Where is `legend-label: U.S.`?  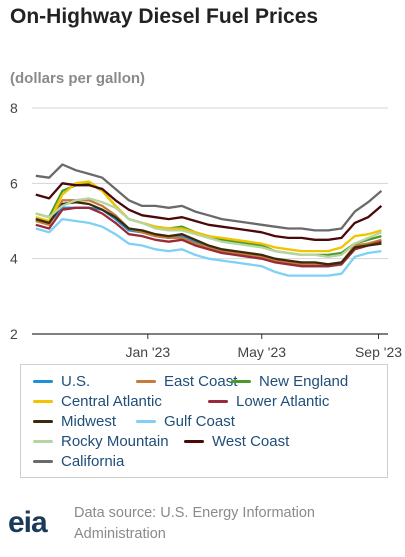 legend-label: U.S. is located at coordinates (76, 381).